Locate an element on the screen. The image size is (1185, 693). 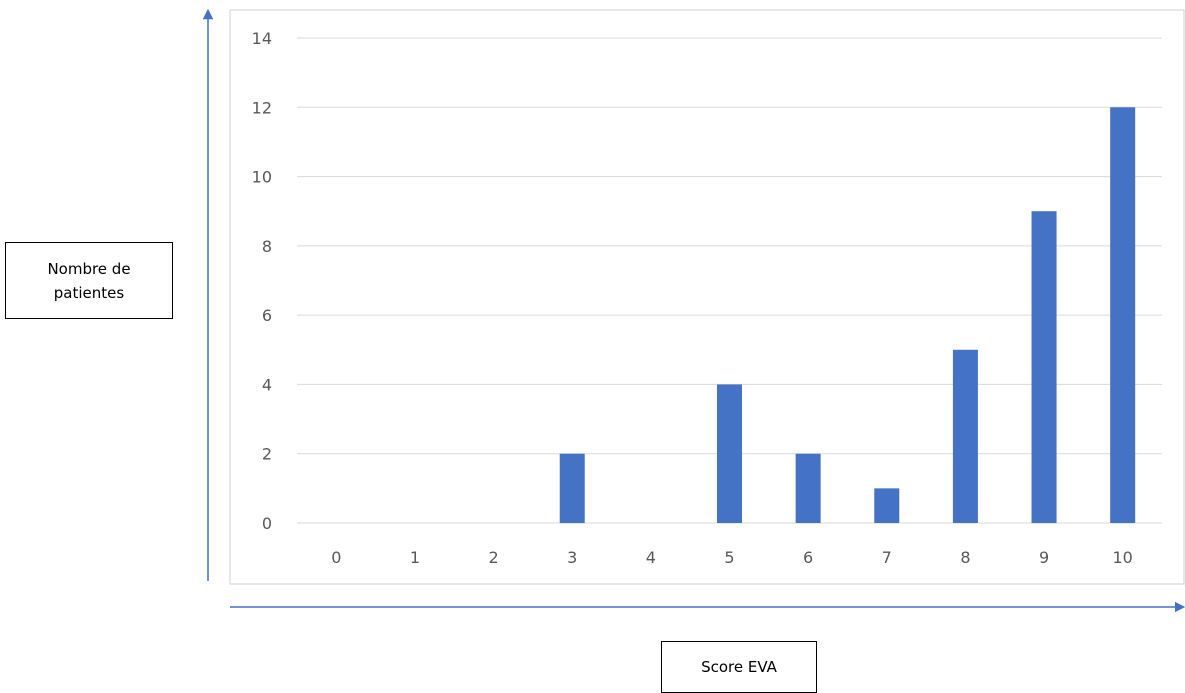
x-tick-label: 8 is located at coordinates (965, 557).